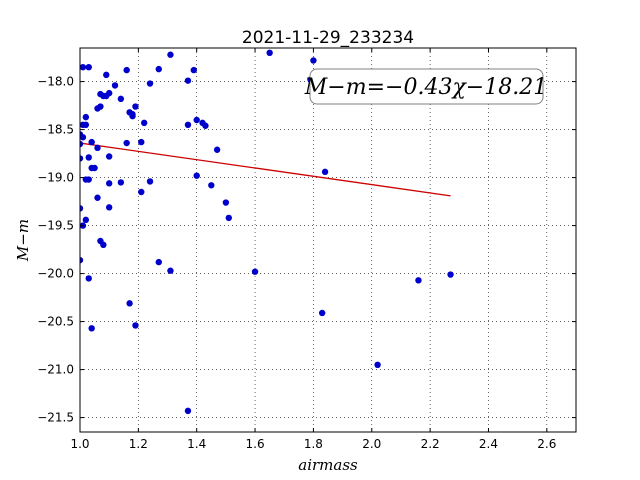  What do you see at coordinates (313, 444) in the screenshot?
I see `x-tick-label: 1.8` at bounding box center [313, 444].